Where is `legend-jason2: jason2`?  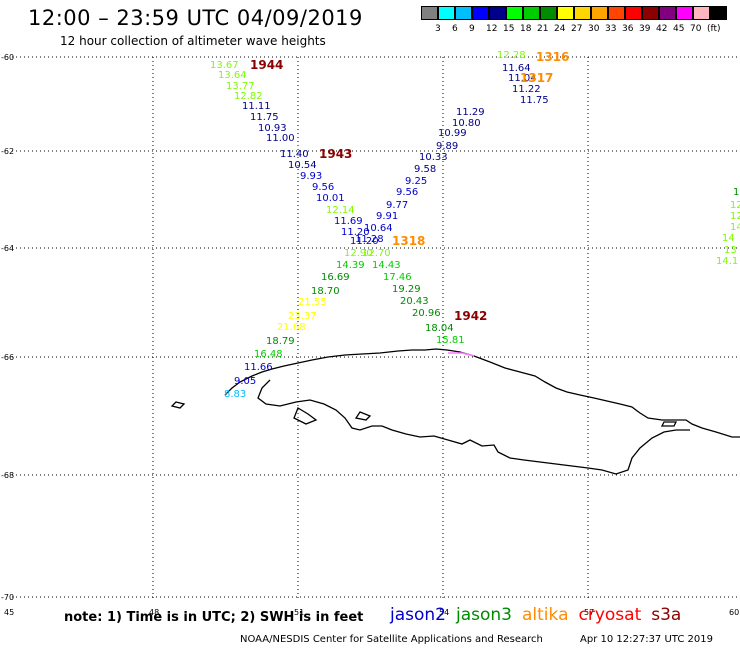
legend-jason2: jason2 is located at coordinates (418, 615).